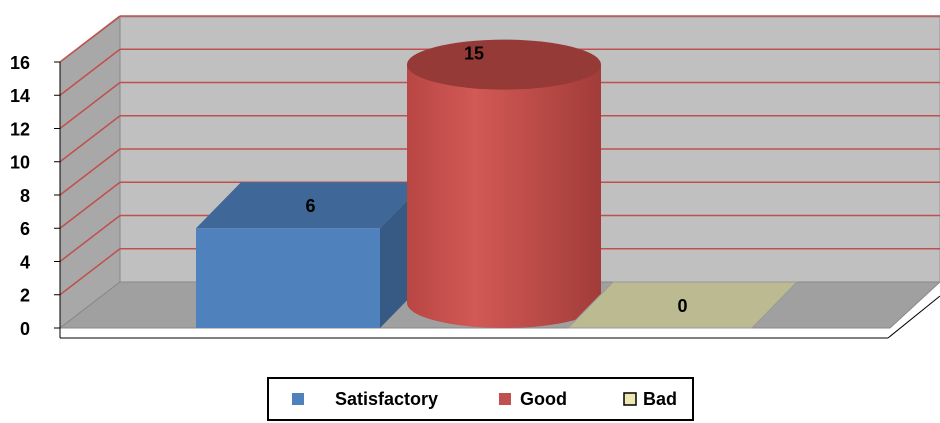 The width and height of the screenshot is (940, 423). I want to click on y-tick-label: 2, so click(25, 296).